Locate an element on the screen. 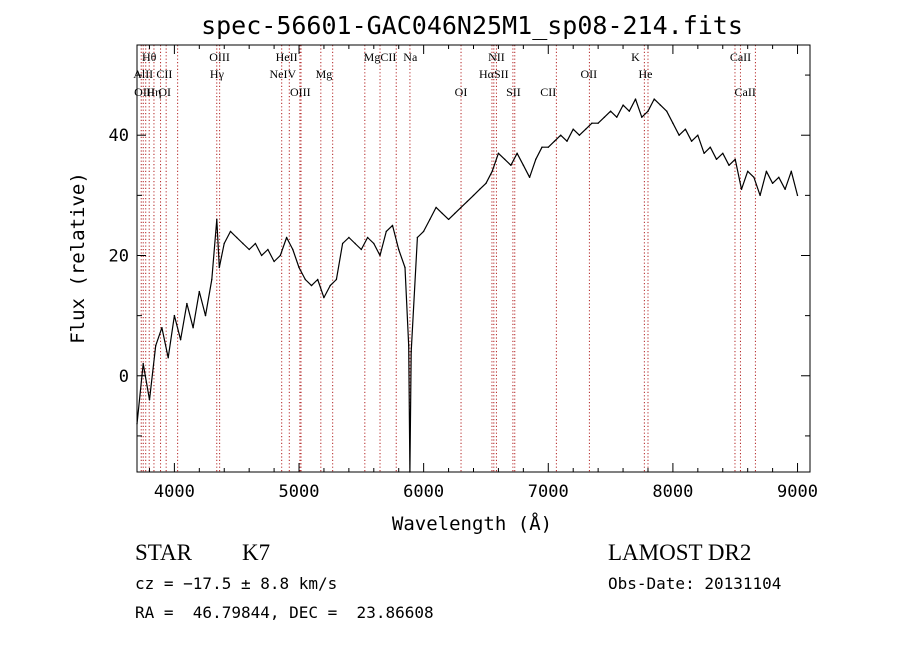 This screenshot has width=900, height=649. y-axis-label: Flux (relative) is located at coordinates (78, 258).